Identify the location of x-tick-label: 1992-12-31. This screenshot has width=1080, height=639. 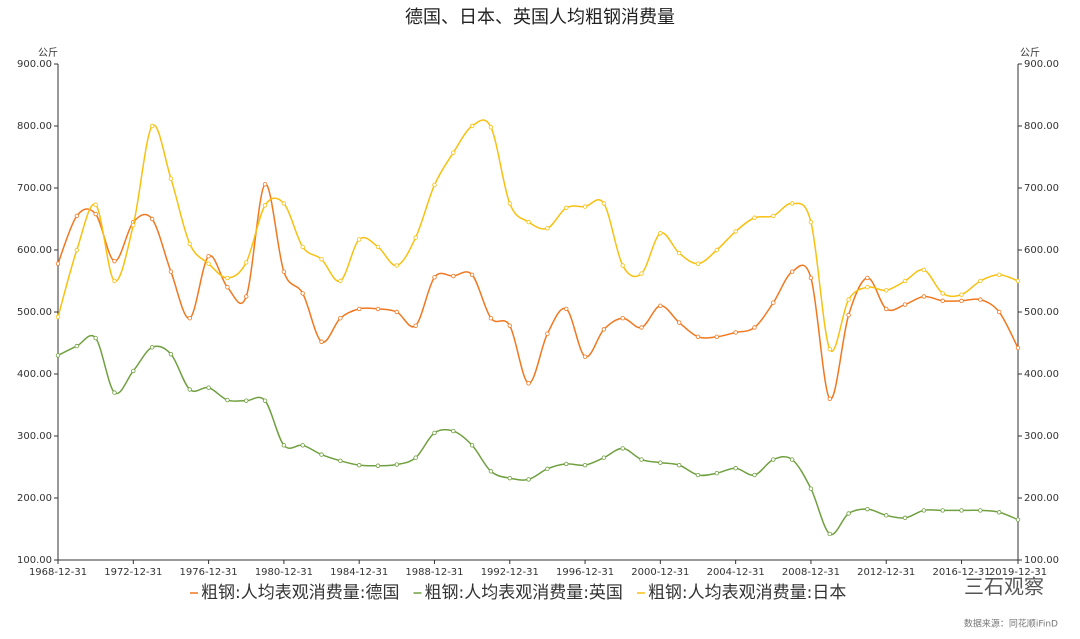
(510, 572).